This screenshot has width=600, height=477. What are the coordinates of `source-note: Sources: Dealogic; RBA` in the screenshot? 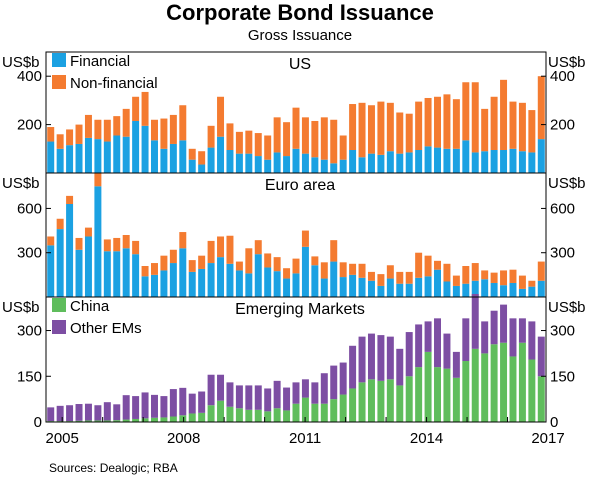 It's located at (113, 468).